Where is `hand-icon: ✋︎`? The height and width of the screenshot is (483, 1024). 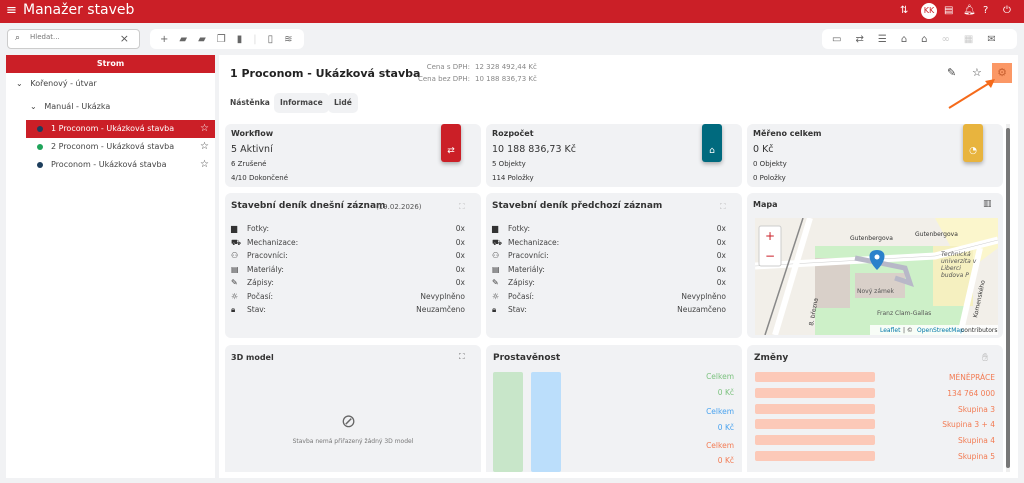 hand-icon: ✋︎ is located at coordinates (985, 357).